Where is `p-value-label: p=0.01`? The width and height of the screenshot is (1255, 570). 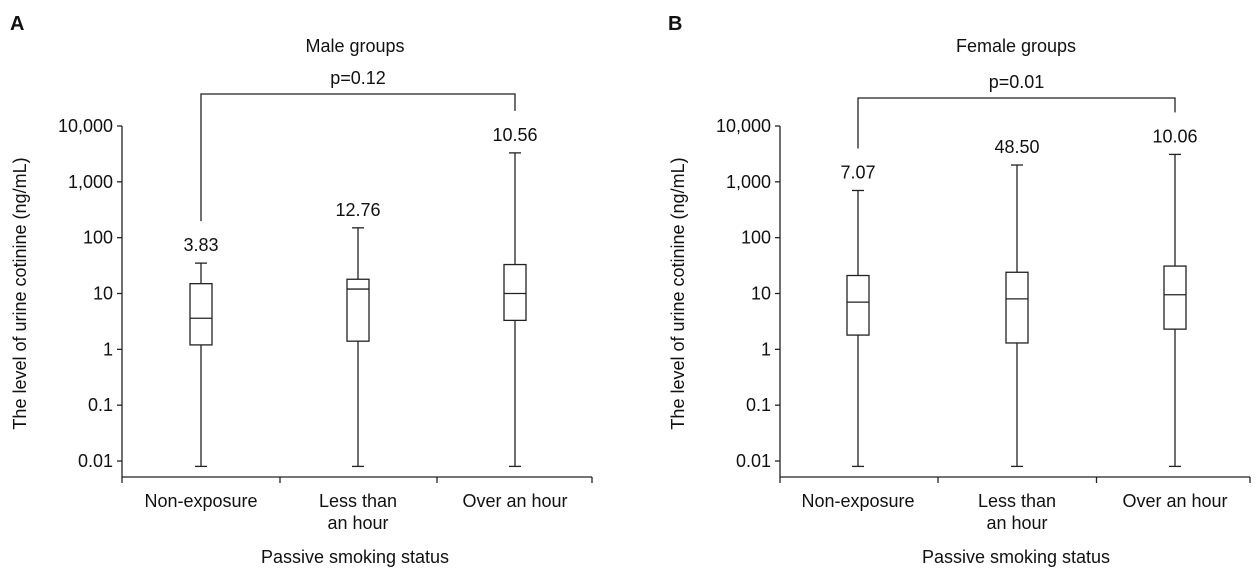 p-value-label: p=0.01 is located at coordinates (1017, 82).